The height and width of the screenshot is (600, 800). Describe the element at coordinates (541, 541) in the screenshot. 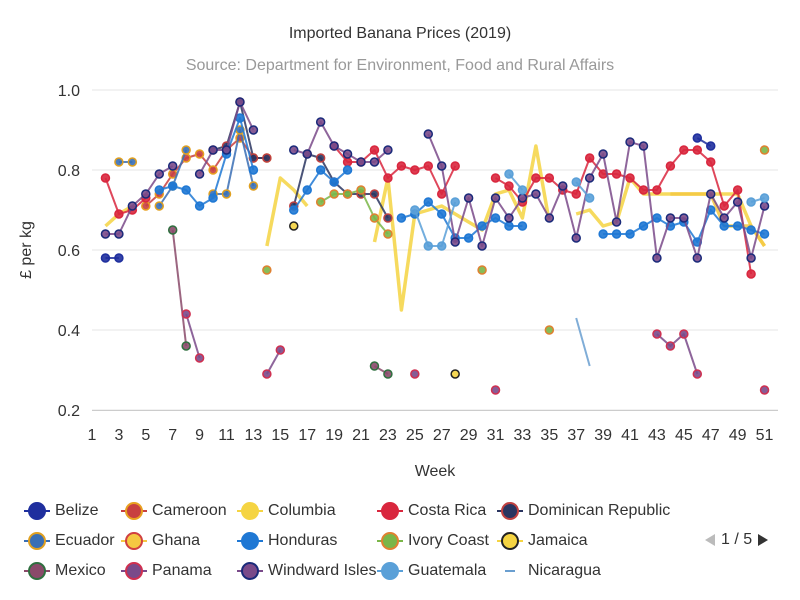

I see `legend-item-jamaica: Jamaica` at that location.